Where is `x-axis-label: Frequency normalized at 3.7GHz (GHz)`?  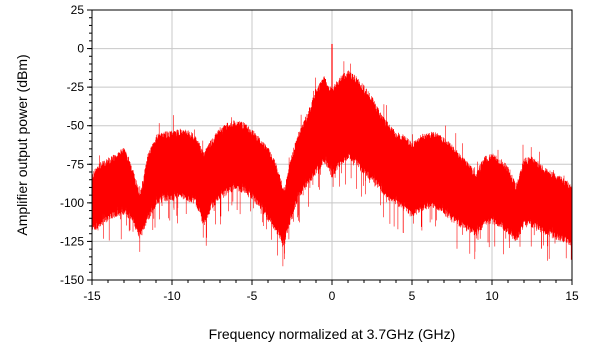 x-axis-label: Frequency normalized at 3.7GHz (GHz) is located at coordinates (332, 334).